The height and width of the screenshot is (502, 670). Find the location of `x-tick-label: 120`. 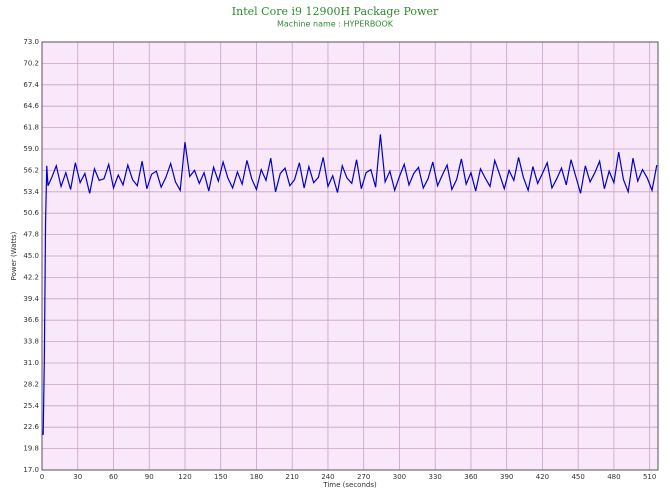

x-tick-label: 120 is located at coordinates (184, 477).